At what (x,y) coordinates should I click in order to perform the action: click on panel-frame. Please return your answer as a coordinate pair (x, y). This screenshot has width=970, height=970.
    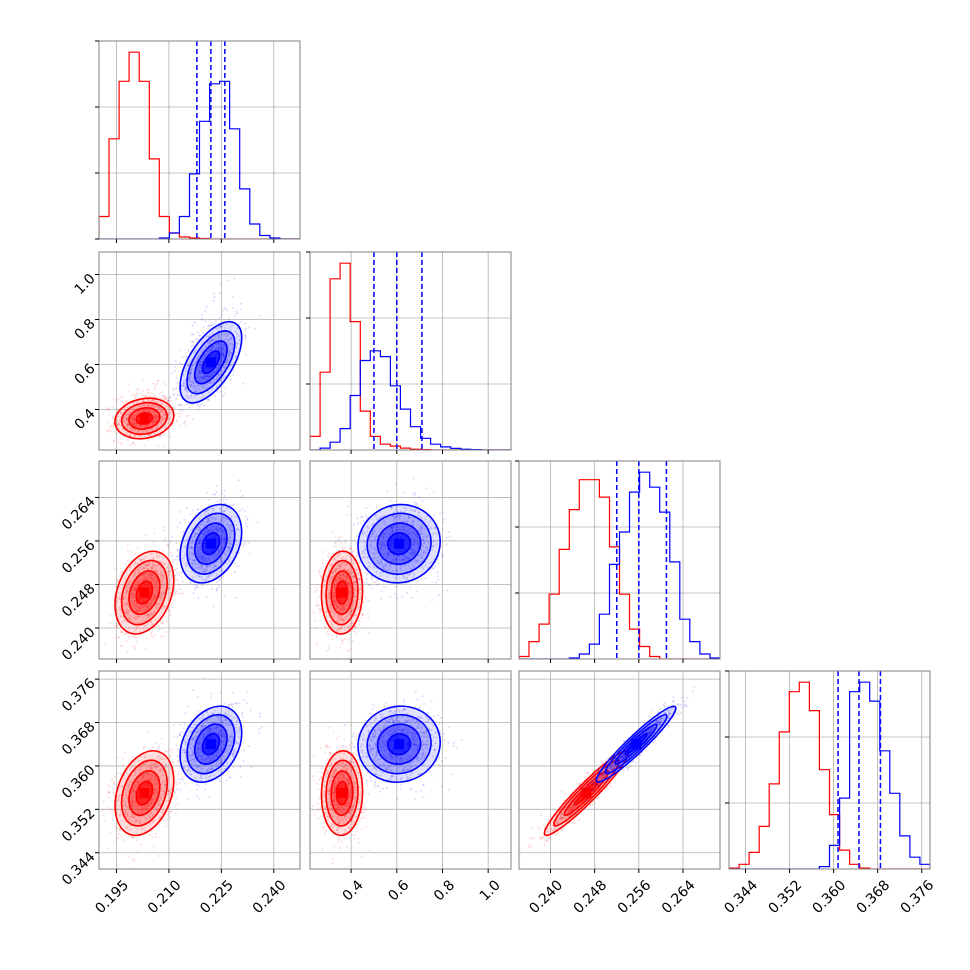
    Looking at the image, I should click on (410, 560).